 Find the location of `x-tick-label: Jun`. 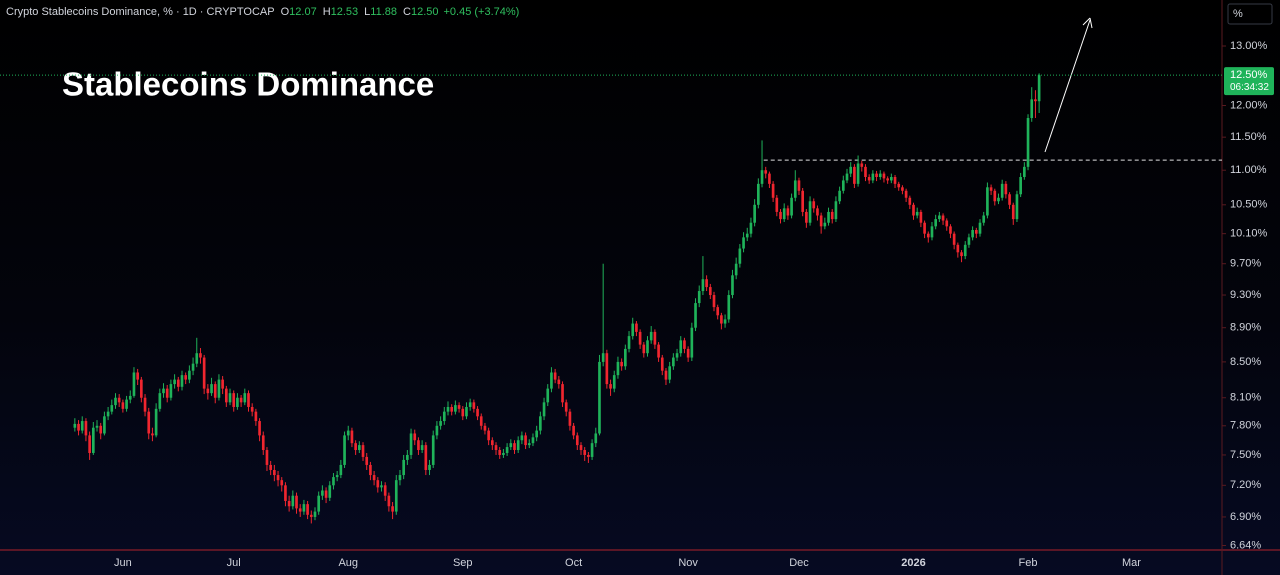

x-tick-label: Jun is located at coordinates (123, 563).